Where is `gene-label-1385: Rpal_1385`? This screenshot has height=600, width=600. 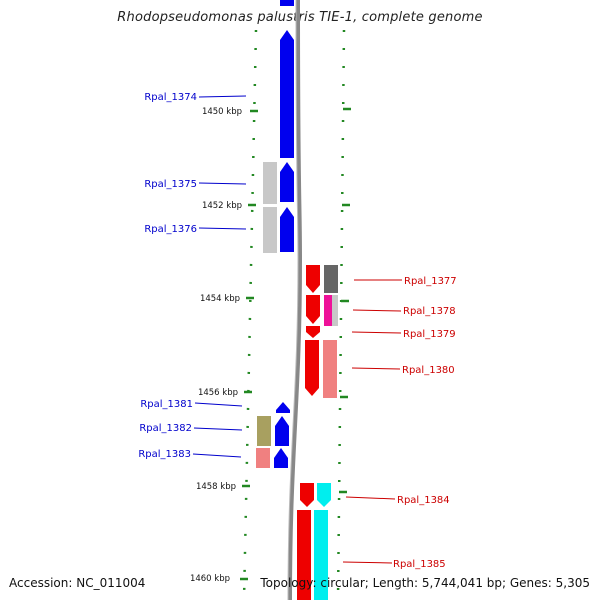
gene-label-1385: Rpal_1385 is located at coordinates (419, 564).